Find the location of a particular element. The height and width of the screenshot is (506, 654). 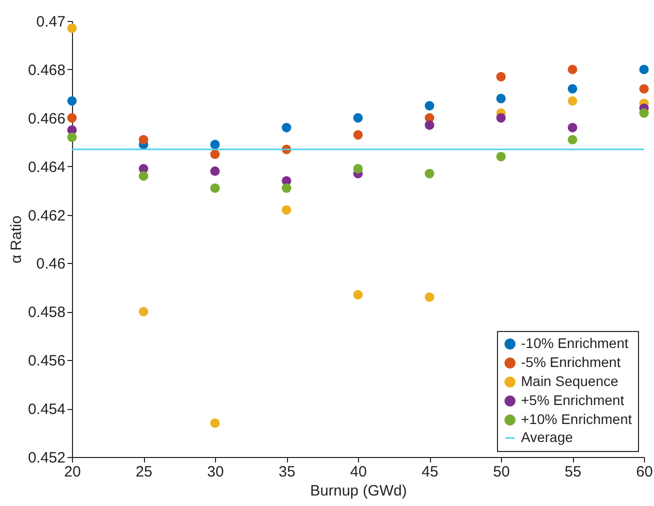

x-tick-label: 20 is located at coordinates (72, 472).